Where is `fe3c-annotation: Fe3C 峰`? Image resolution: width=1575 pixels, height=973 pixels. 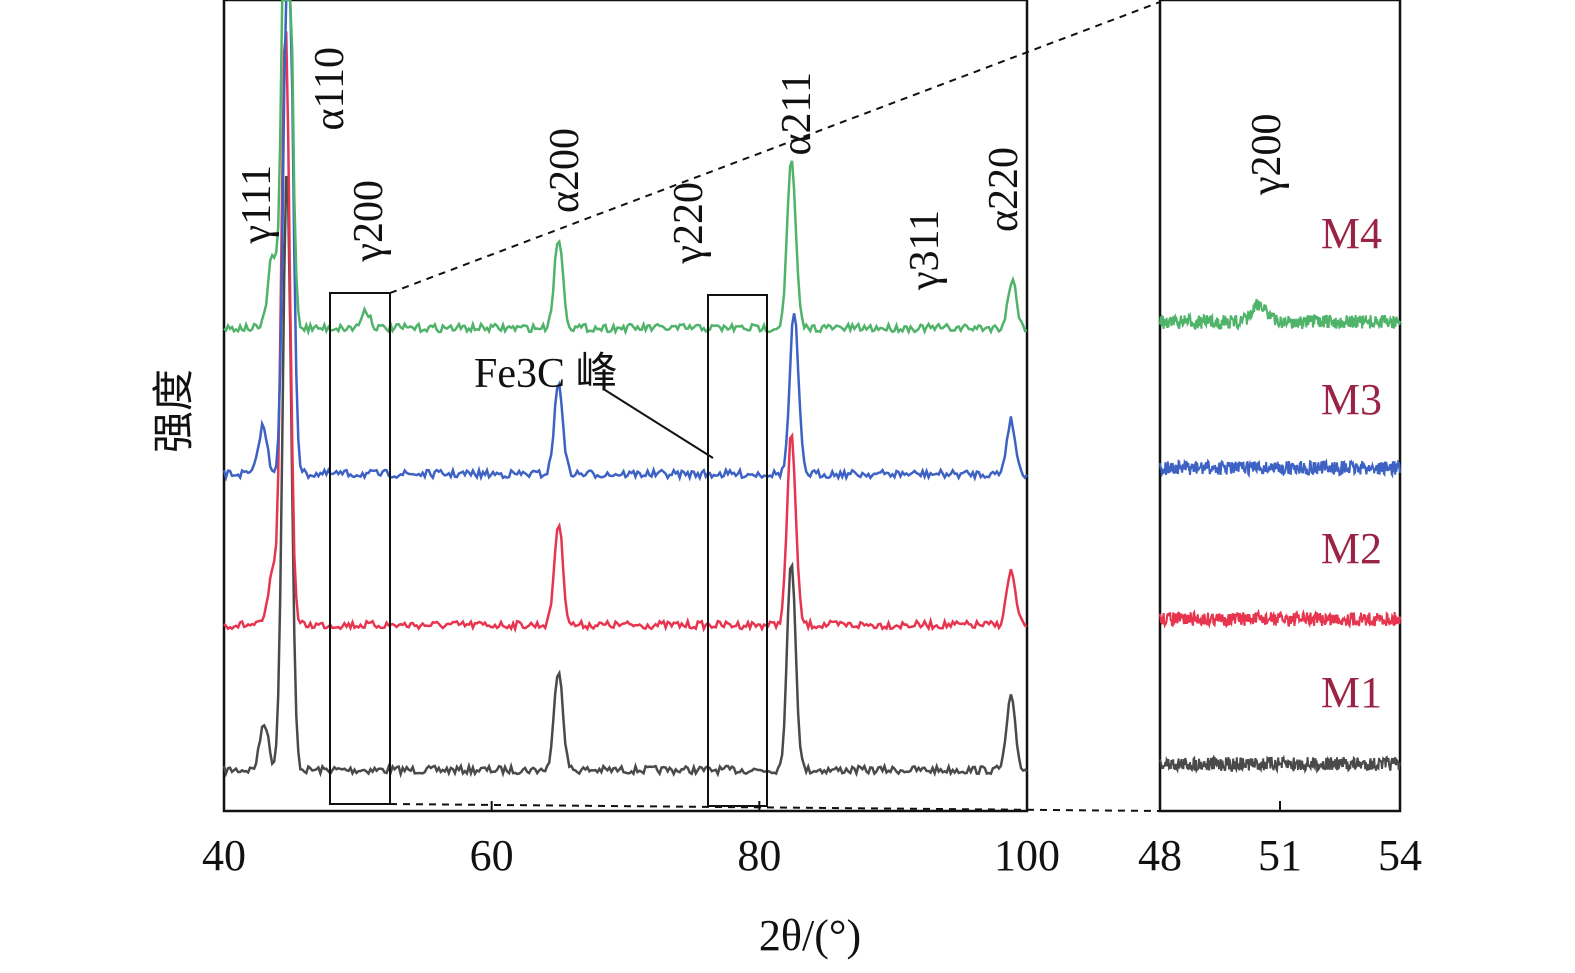
fe3c-annotation: Fe3C 峰 is located at coordinates (546, 374).